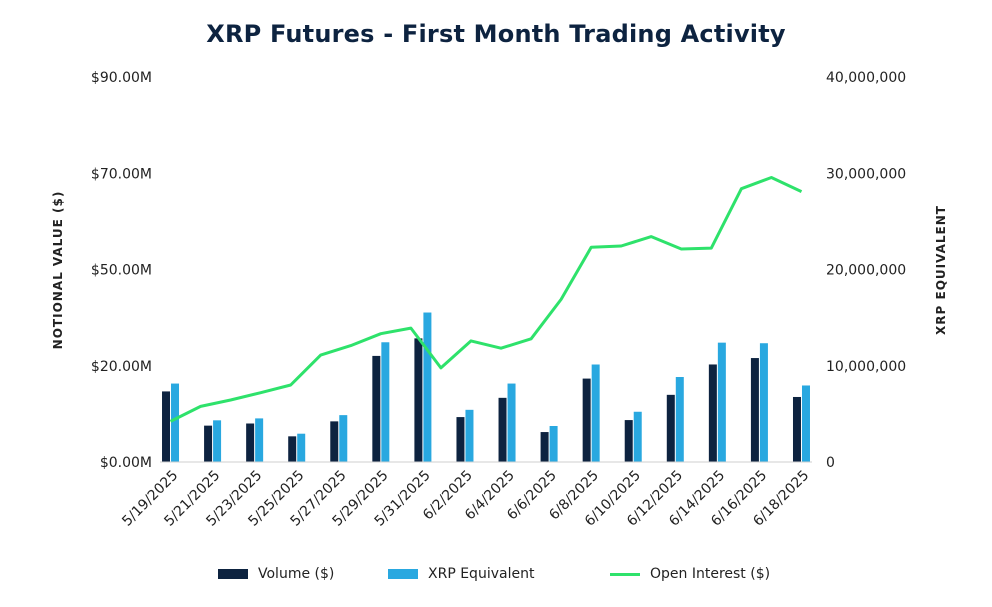  I want to click on legend-item-open-interest: Open Interest ($), so click(690, 574).